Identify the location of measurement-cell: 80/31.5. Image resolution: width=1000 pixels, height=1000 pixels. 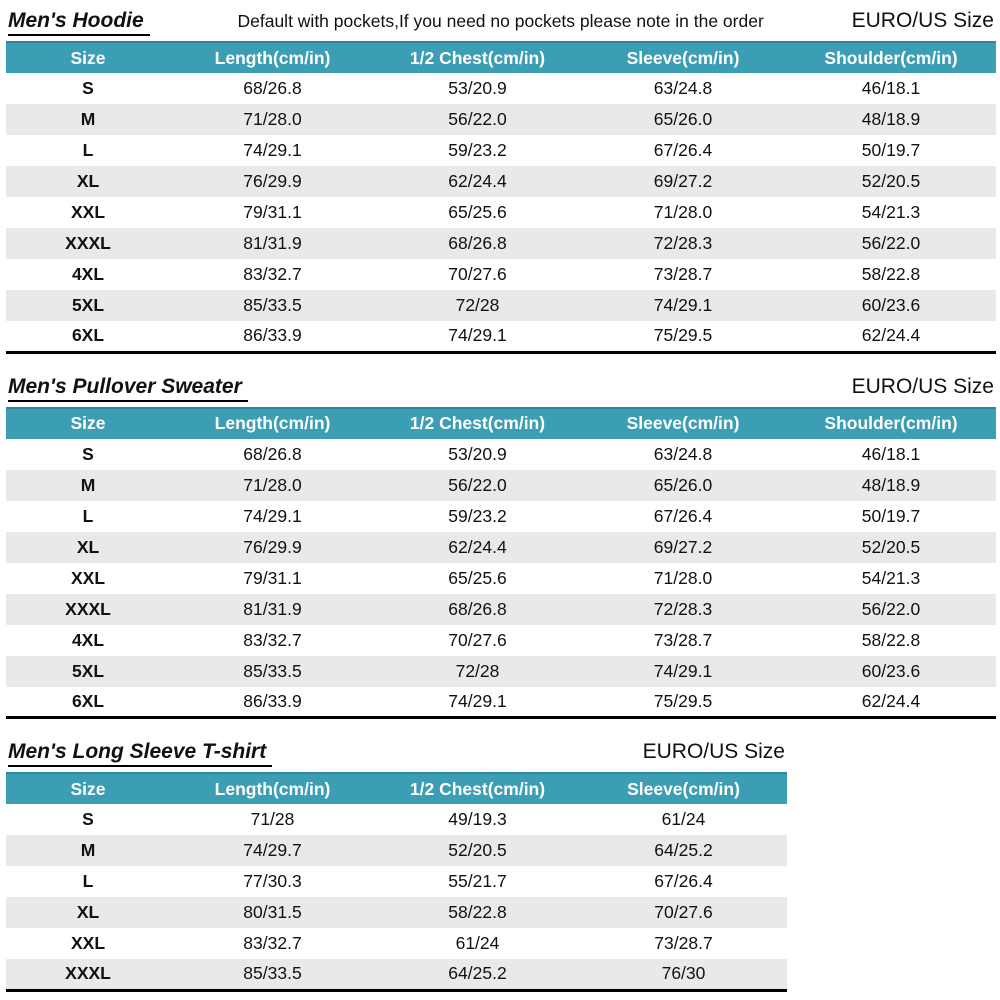
(272, 912).